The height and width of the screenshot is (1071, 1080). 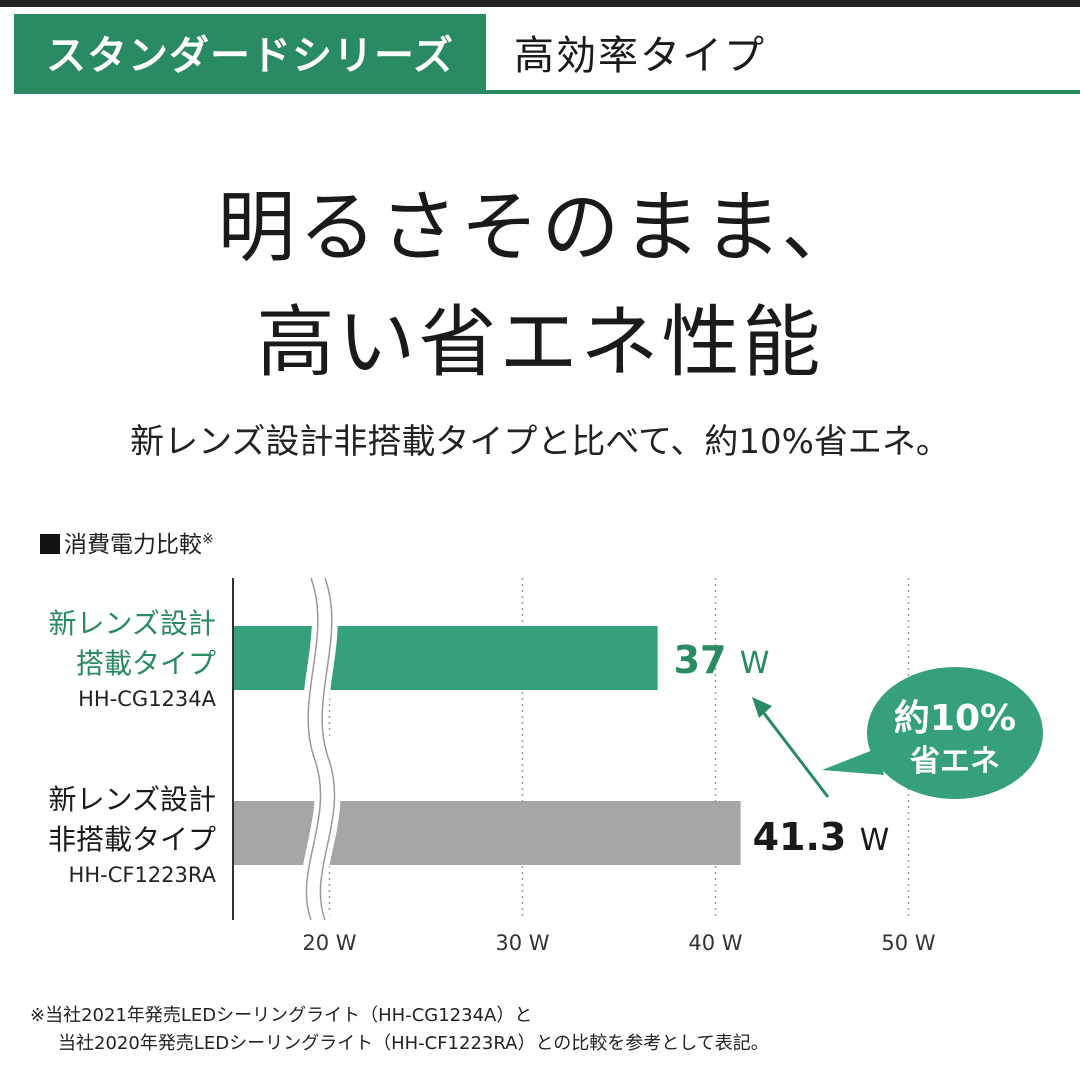 I want to click on savings-bubble-line2: 省エネ, so click(x=955, y=761).